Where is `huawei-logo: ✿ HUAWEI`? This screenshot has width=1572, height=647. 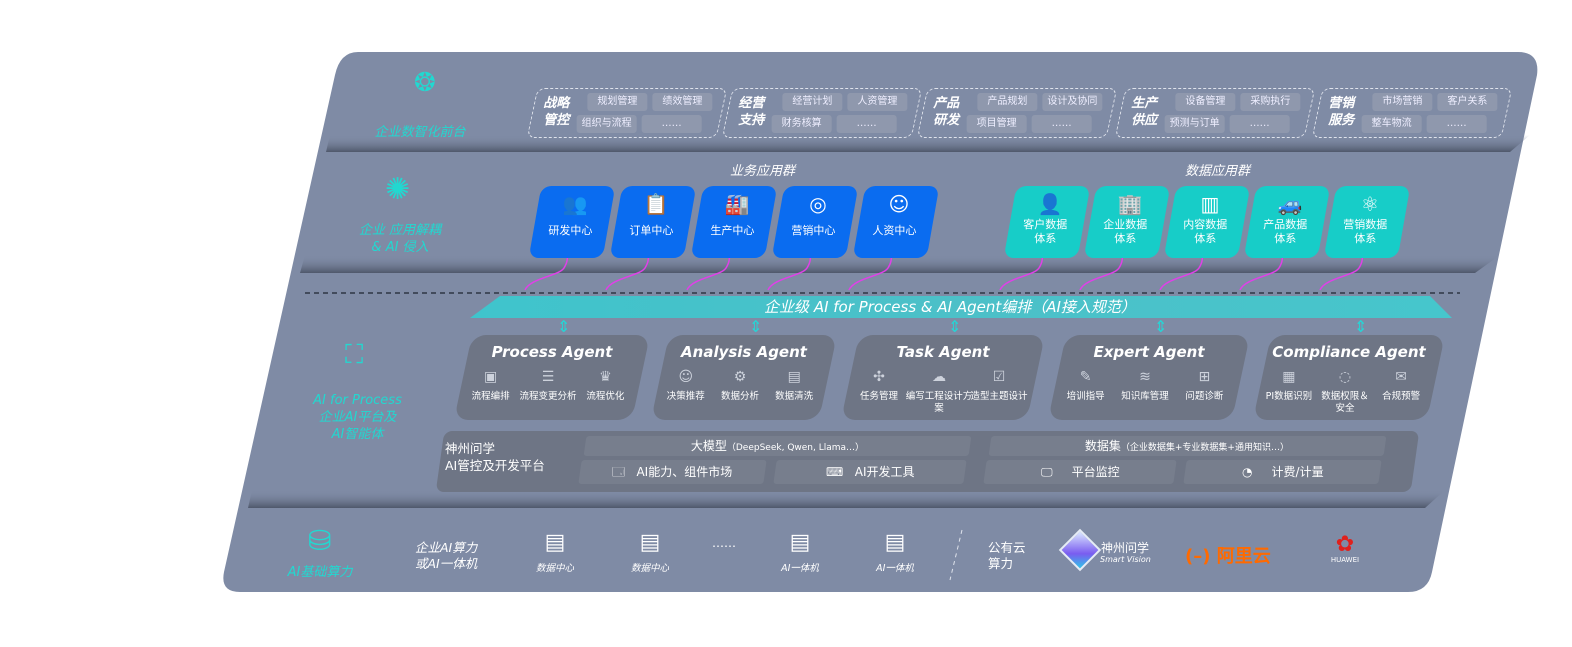 huawei-logo: ✿ HUAWEI is located at coordinates (1345, 549).